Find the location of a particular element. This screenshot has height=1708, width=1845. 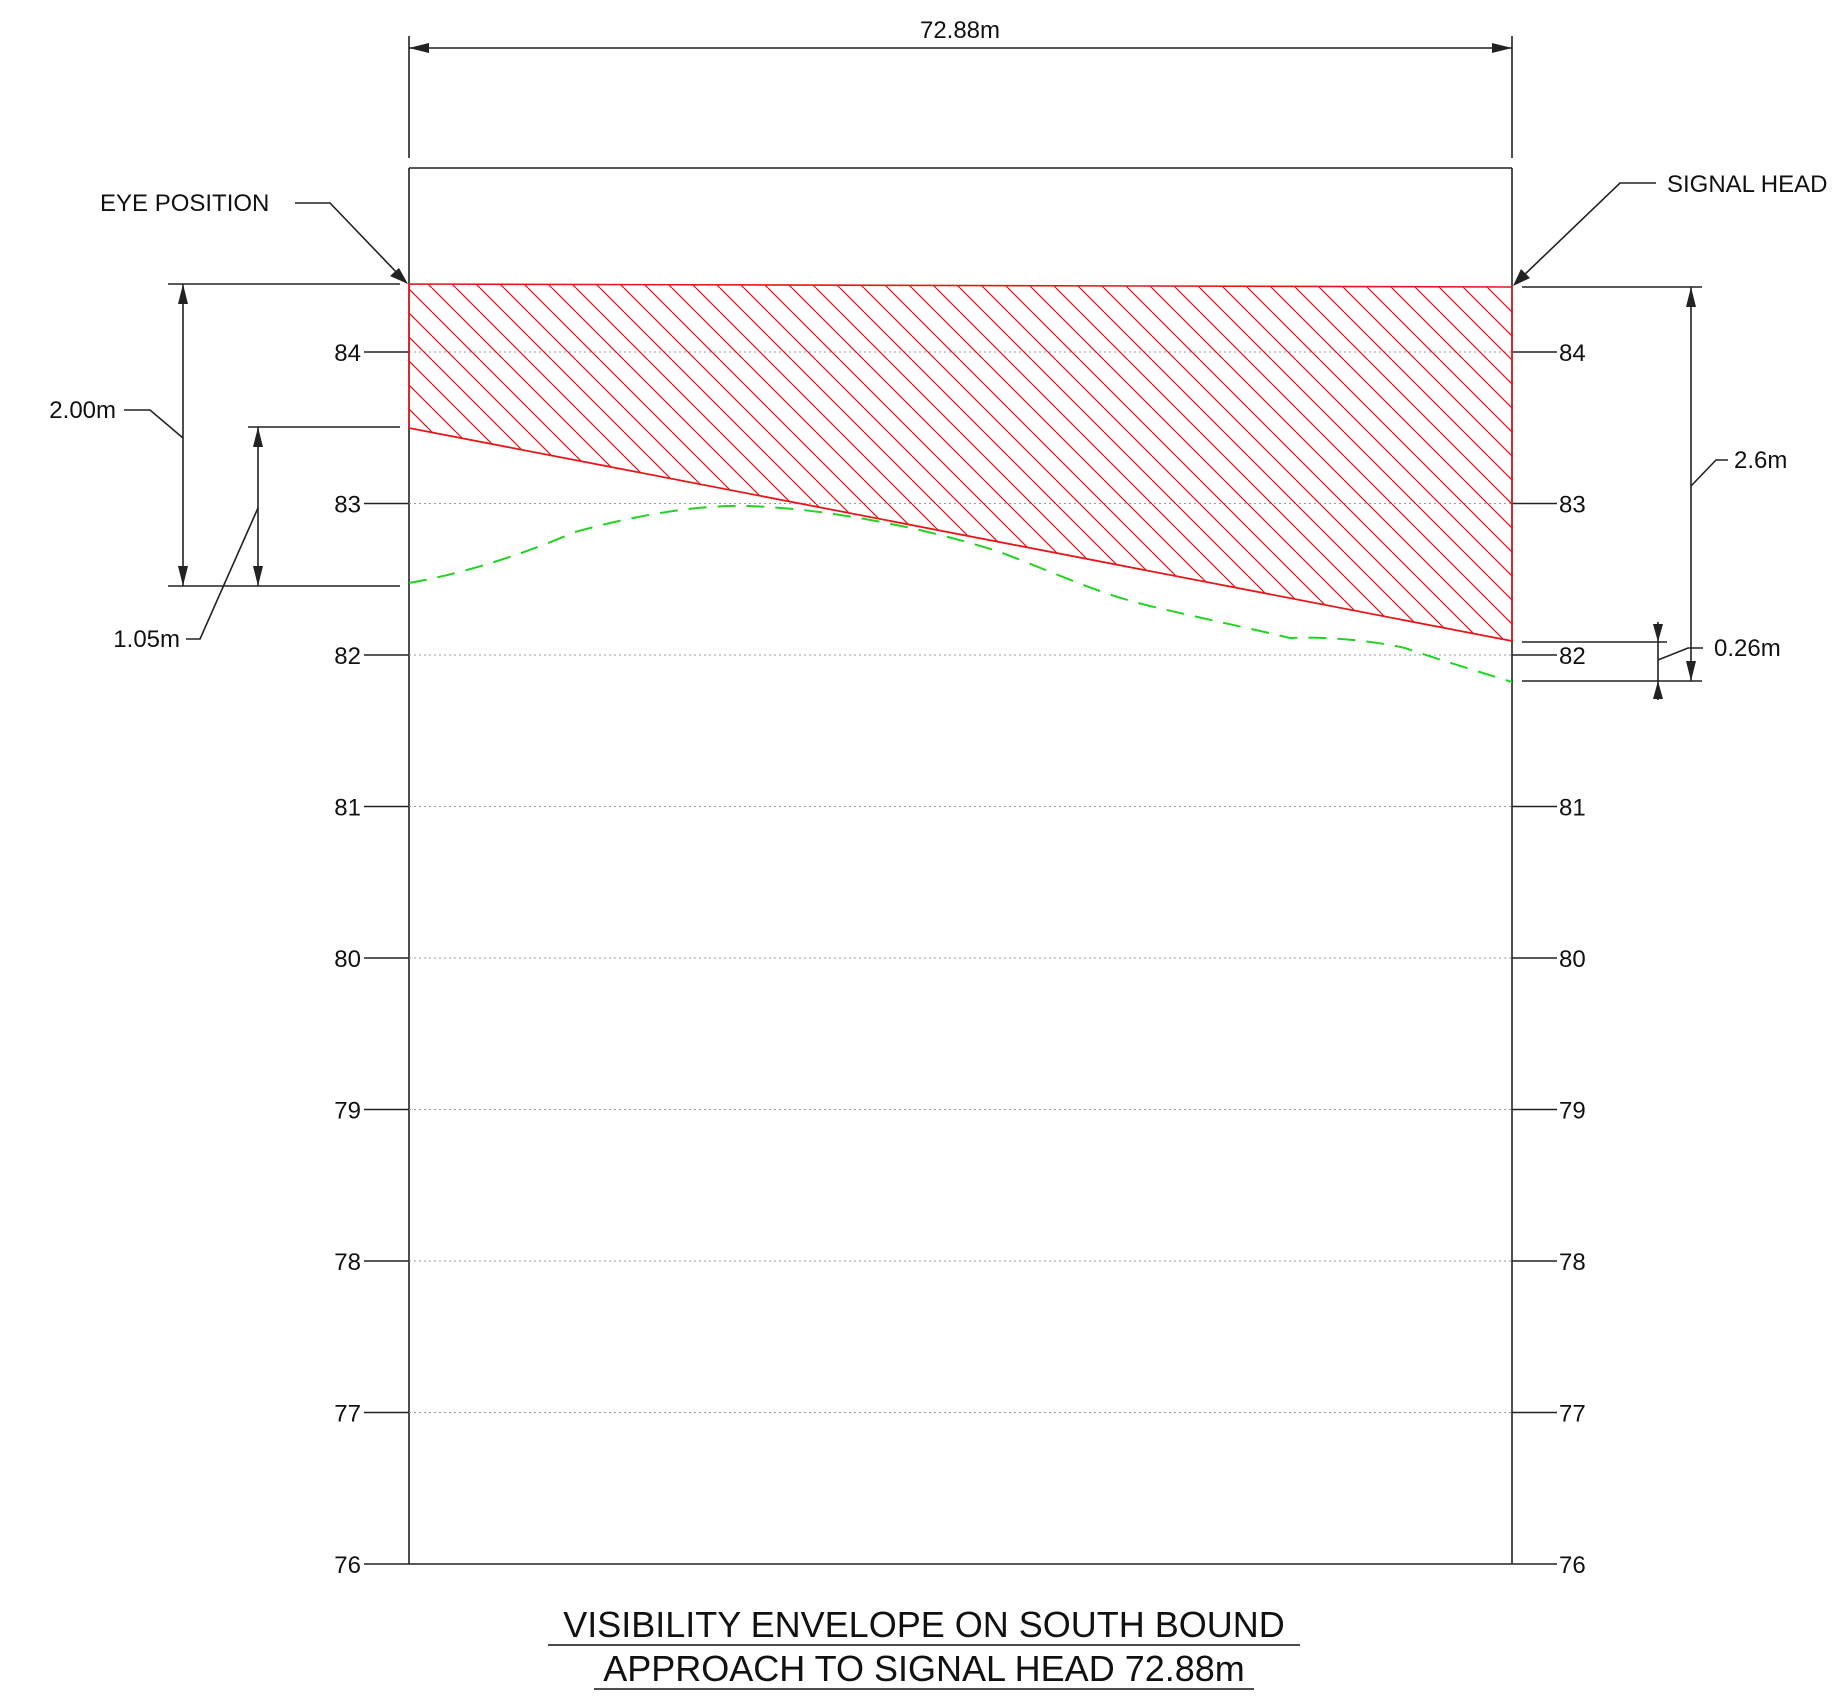

title-line-2: APPROACH TO SIGNAL HEAD 72.88m is located at coordinates (924, 1668).